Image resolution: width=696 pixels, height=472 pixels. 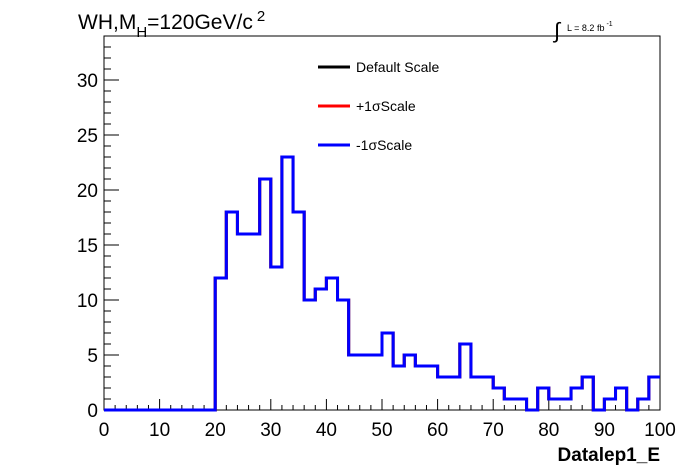 I want to click on x-tick-label: 70, so click(x=493, y=430).